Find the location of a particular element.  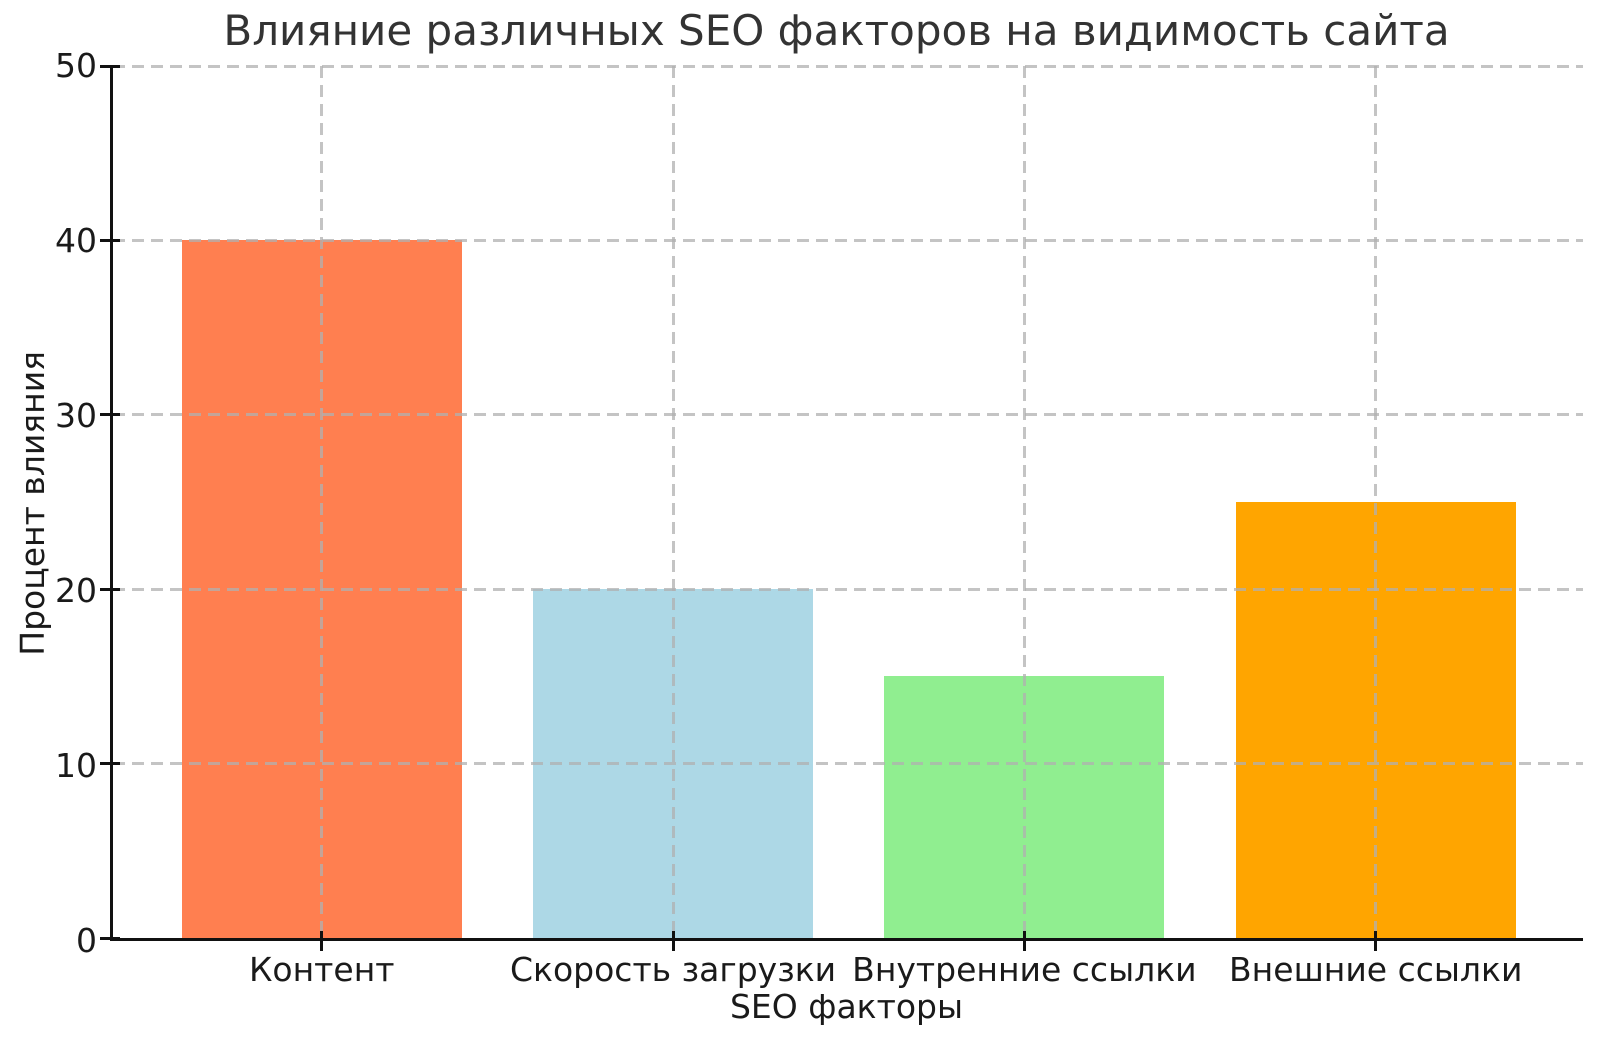

y-tick-label: 0 is located at coordinates (86, 940).